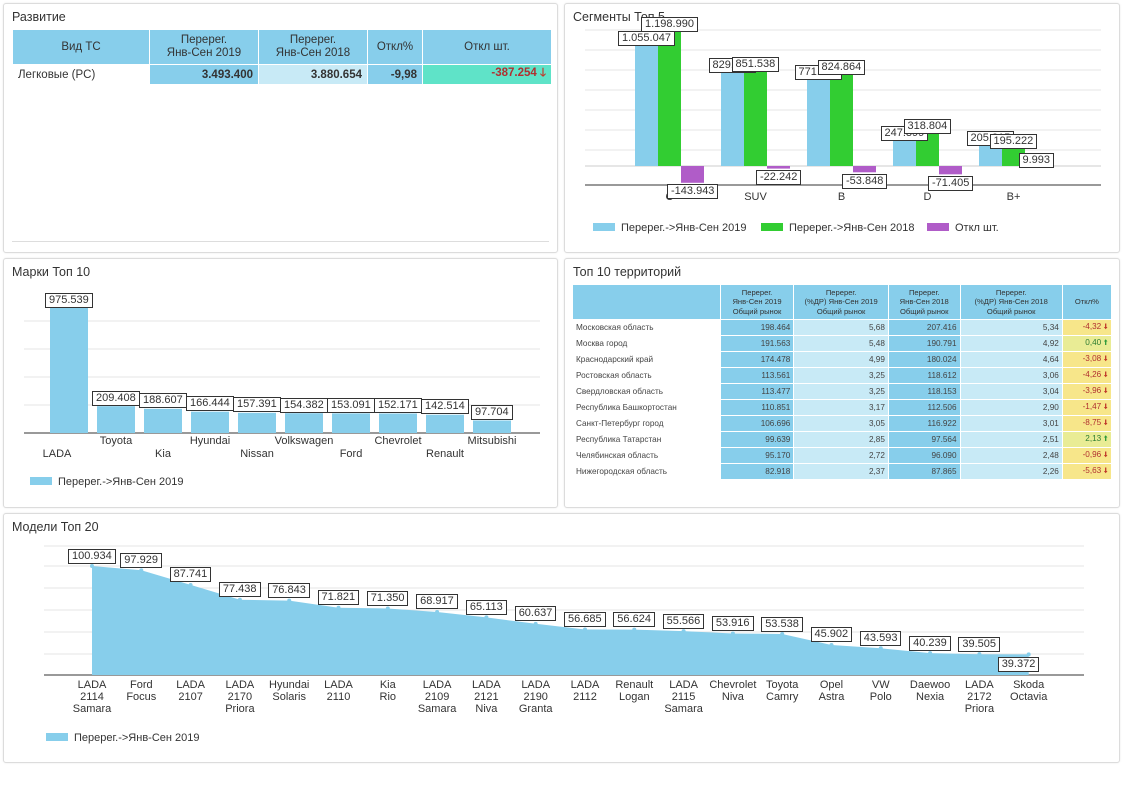 This screenshot has width=1122, height=793. What do you see at coordinates (842, 343) in the screenshot?
I see `table-row: Москва город 191.563 5,48 190.791 4,92 0,40 🠩` at bounding box center [842, 343].